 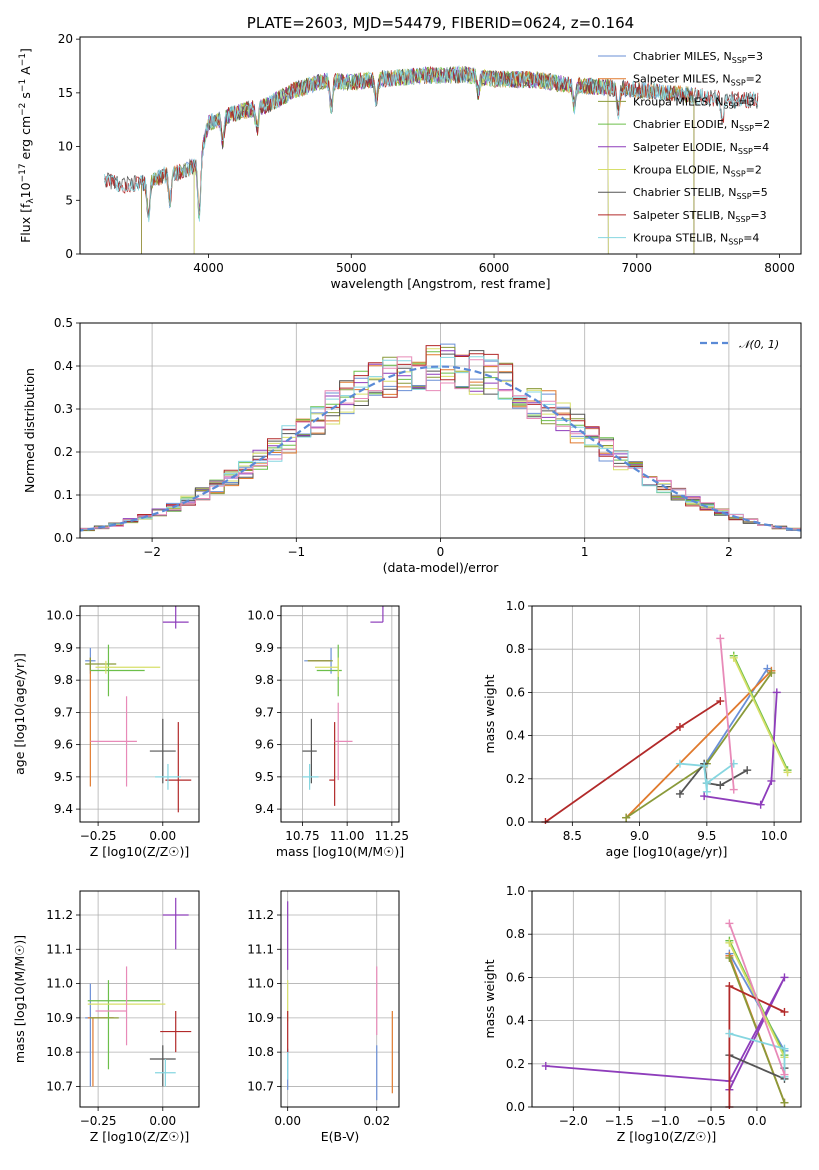 I want to click on spectrum-line-chabrier_elodie, so click(x=401, y=160).